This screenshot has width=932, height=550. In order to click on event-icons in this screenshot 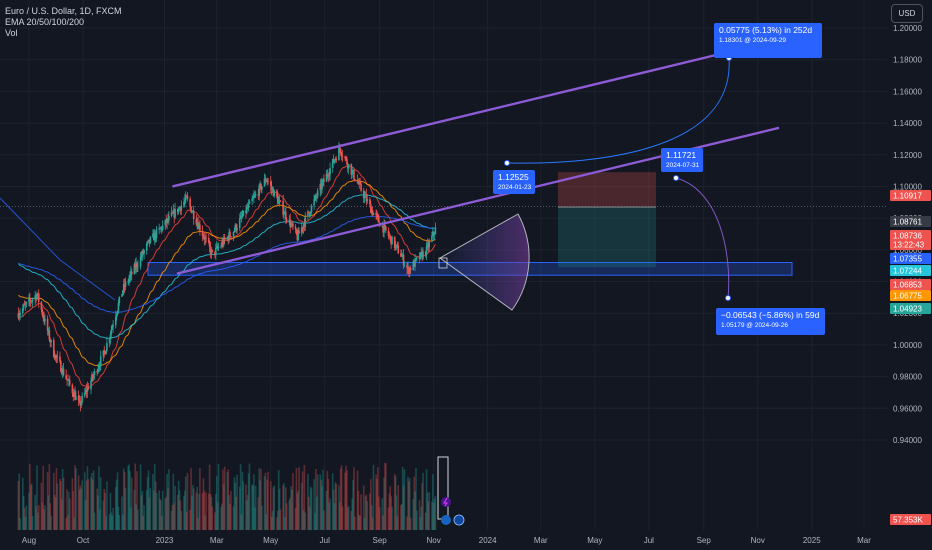, I will do `click(451, 491)`.